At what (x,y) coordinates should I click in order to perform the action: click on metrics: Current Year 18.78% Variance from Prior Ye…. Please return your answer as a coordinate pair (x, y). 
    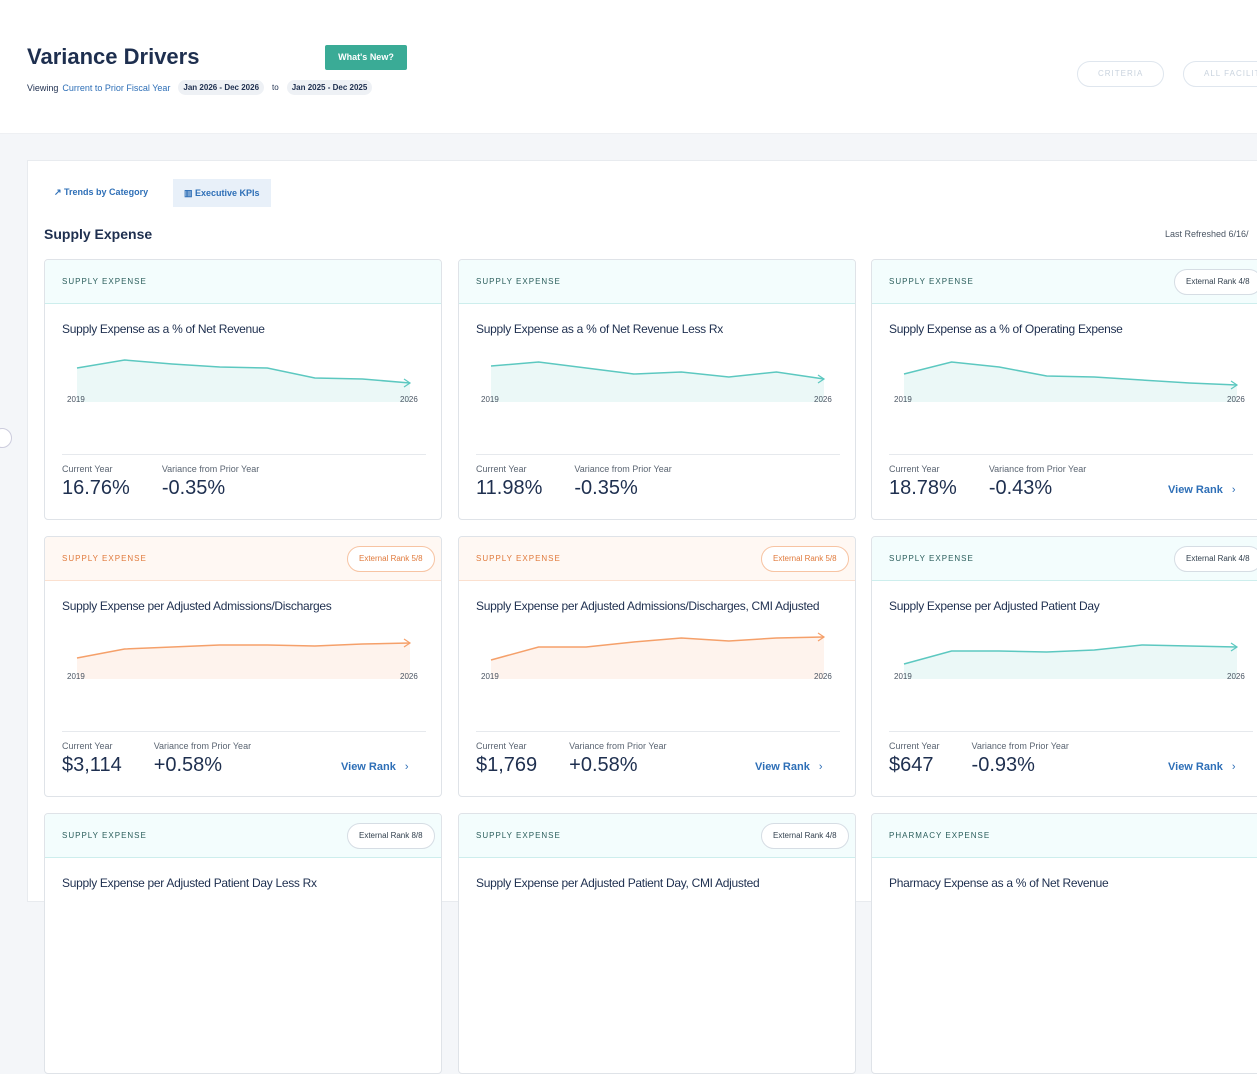
    Looking at the image, I should click on (987, 482).